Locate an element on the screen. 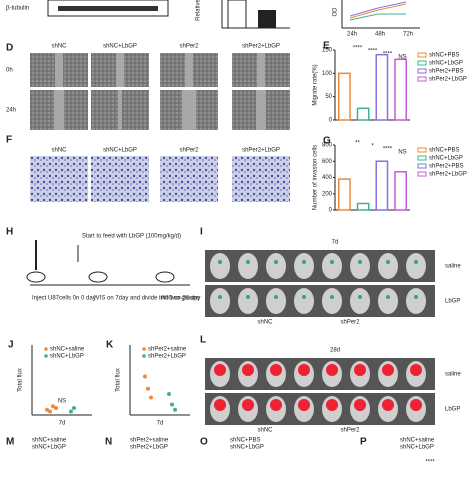 This screenshot has height=479, width=474. panel-label: E is located at coordinates (326, 46).